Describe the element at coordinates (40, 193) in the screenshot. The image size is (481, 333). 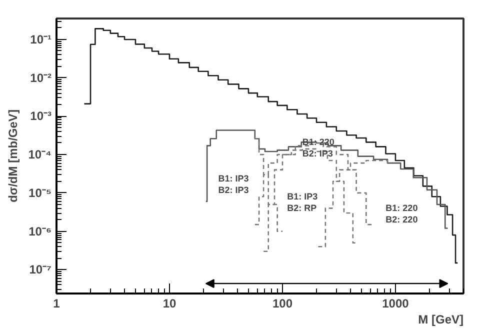
I see `y-tick-label: 10⁻⁵` at that location.